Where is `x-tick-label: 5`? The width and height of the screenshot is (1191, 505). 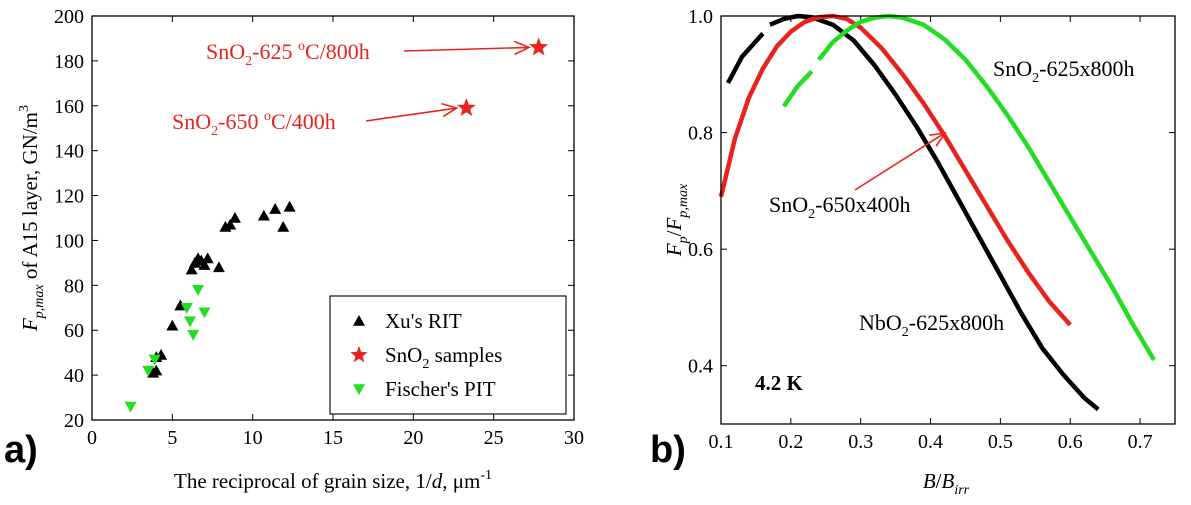
x-tick-label: 5 is located at coordinates (172, 438).